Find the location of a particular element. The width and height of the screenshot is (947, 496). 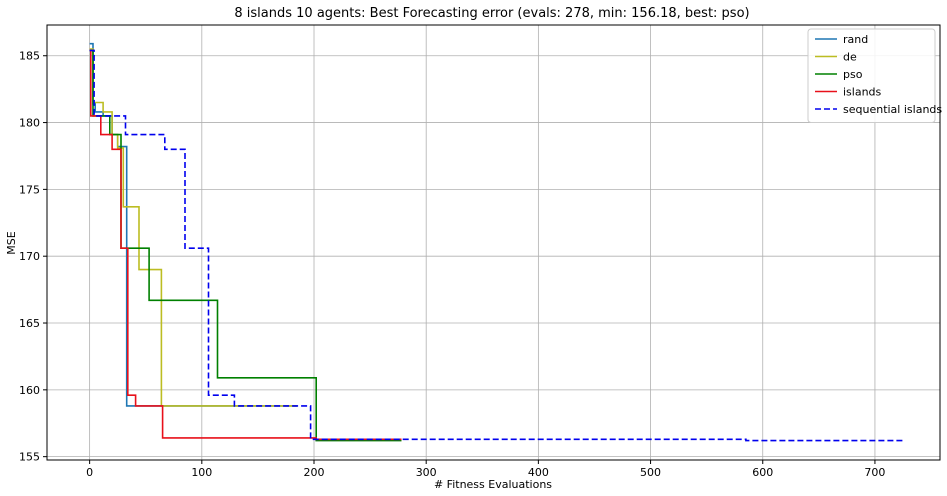

x-tick-label: 400 is located at coordinates (538, 472).